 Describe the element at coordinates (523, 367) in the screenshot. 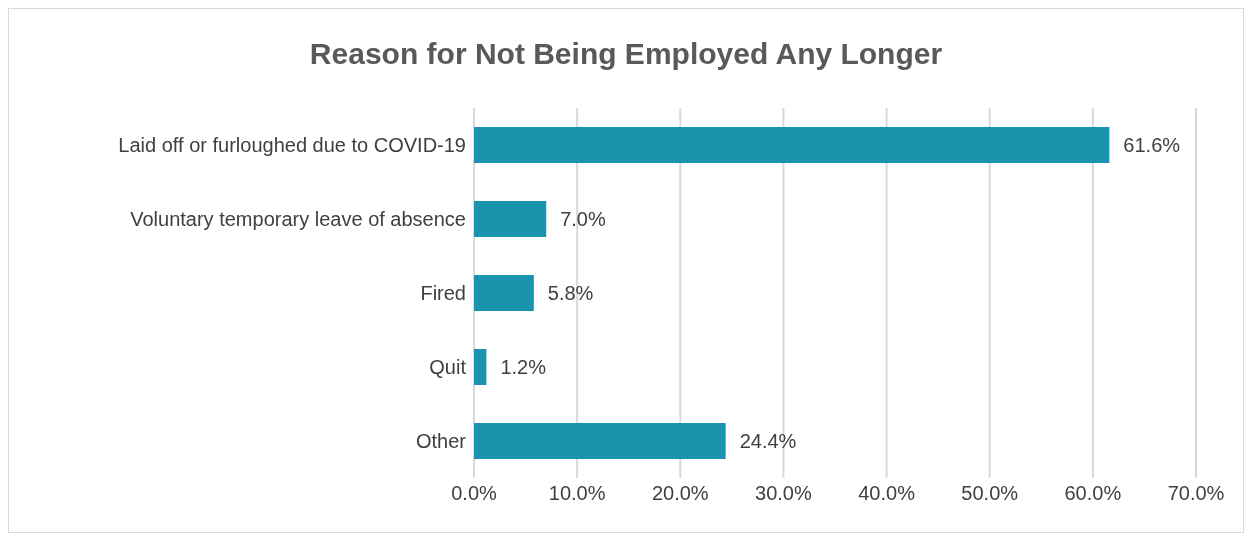

I see `data-label: 1.2%` at that location.